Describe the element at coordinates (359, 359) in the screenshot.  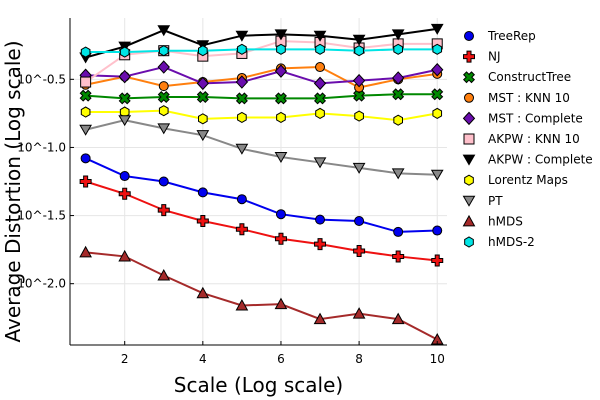
I see `x-tick-label: 8` at that location.